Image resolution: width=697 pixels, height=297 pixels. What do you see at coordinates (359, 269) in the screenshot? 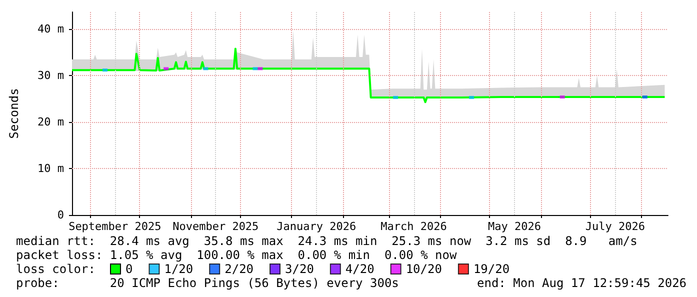
I see `legend-label: 4/20` at bounding box center [359, 269].